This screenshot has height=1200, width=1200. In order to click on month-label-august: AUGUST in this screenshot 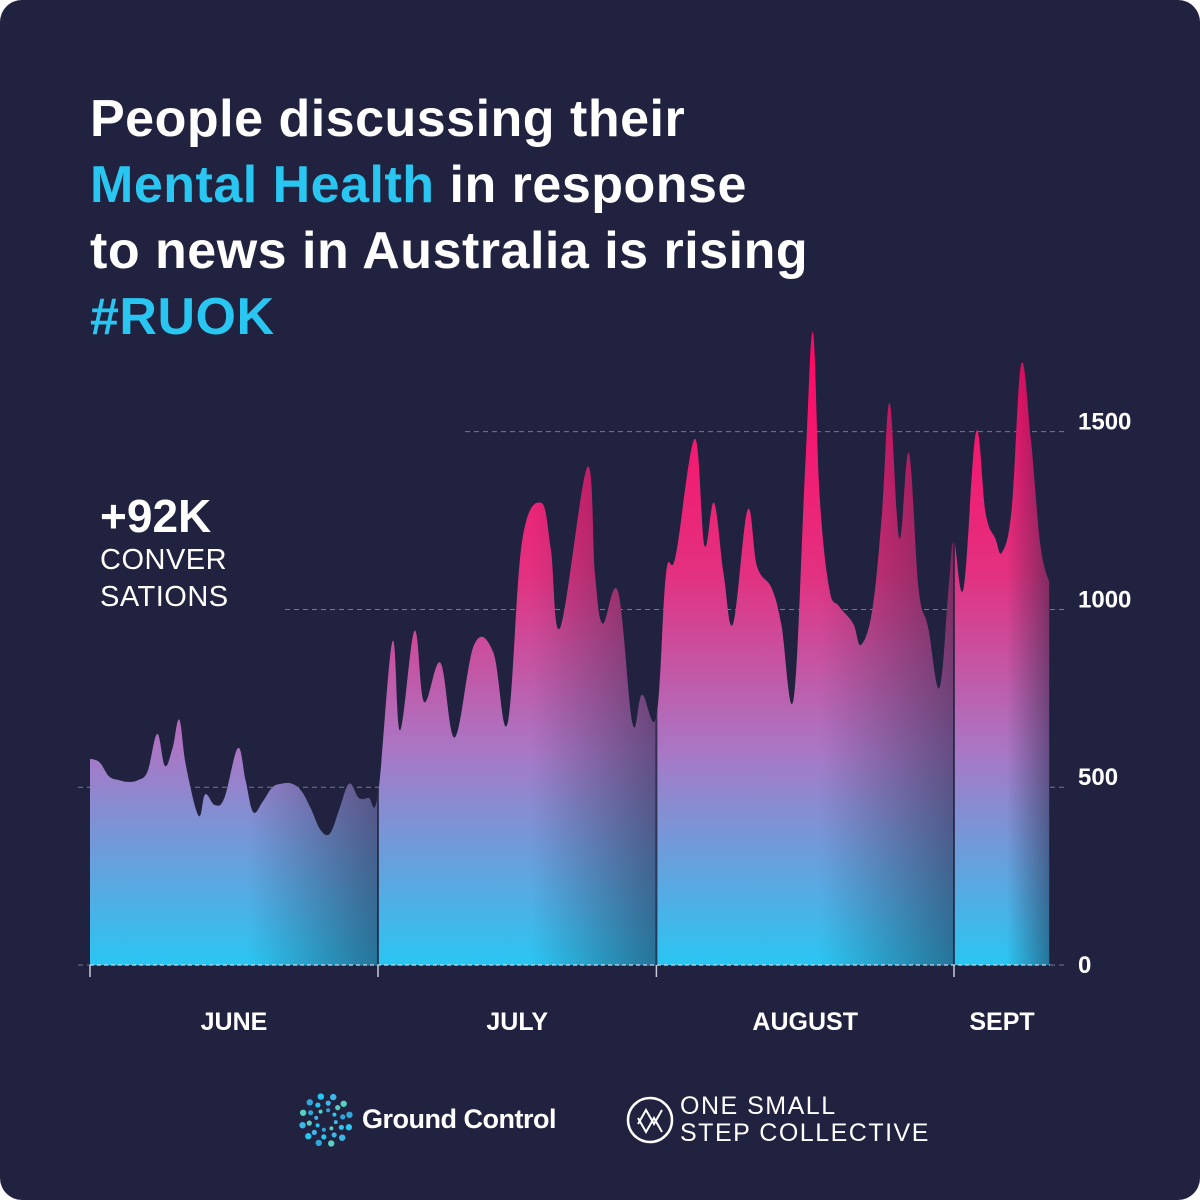, I will do `click(805, 1022)`.